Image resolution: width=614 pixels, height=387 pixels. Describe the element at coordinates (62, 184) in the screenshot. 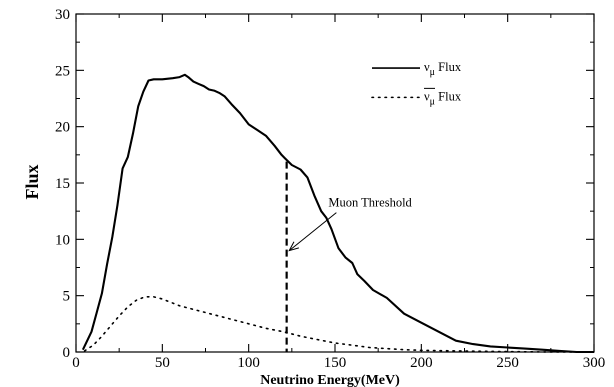

I see `y-tick-label: 15` at that location.